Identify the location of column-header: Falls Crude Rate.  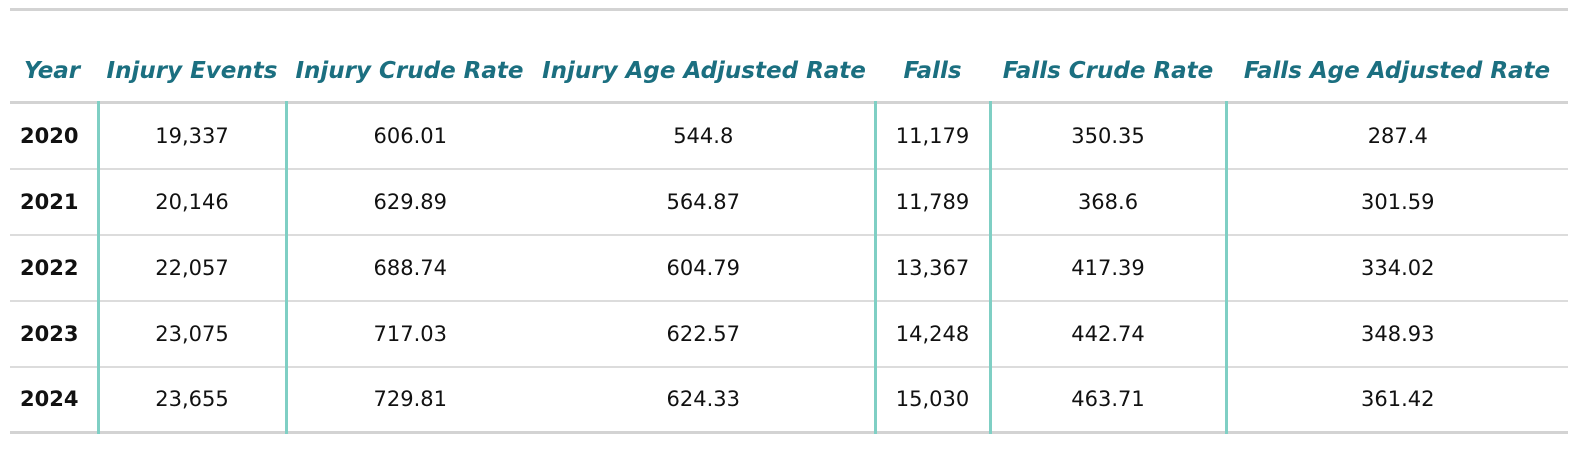
(1108, 71).